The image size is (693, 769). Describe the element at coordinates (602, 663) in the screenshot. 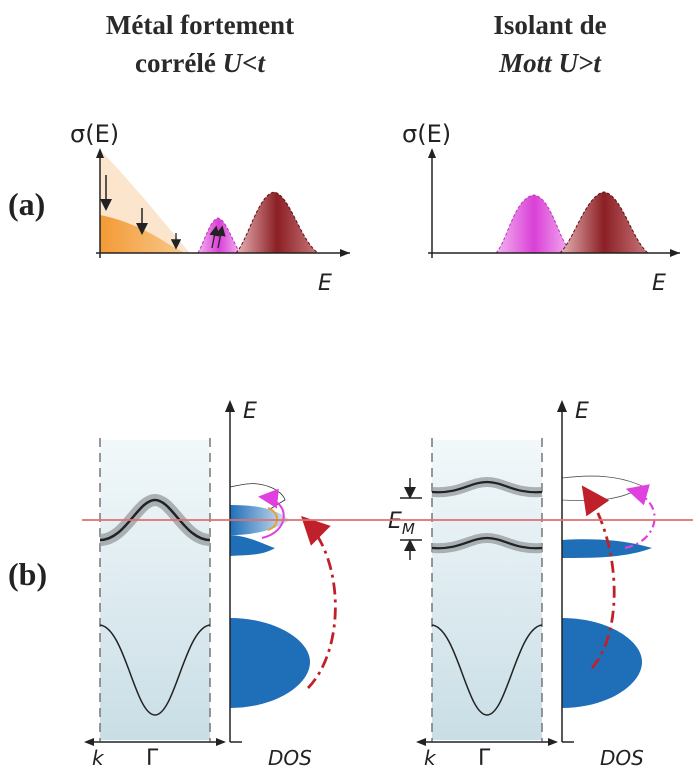

I see `deep-dos` at that location.